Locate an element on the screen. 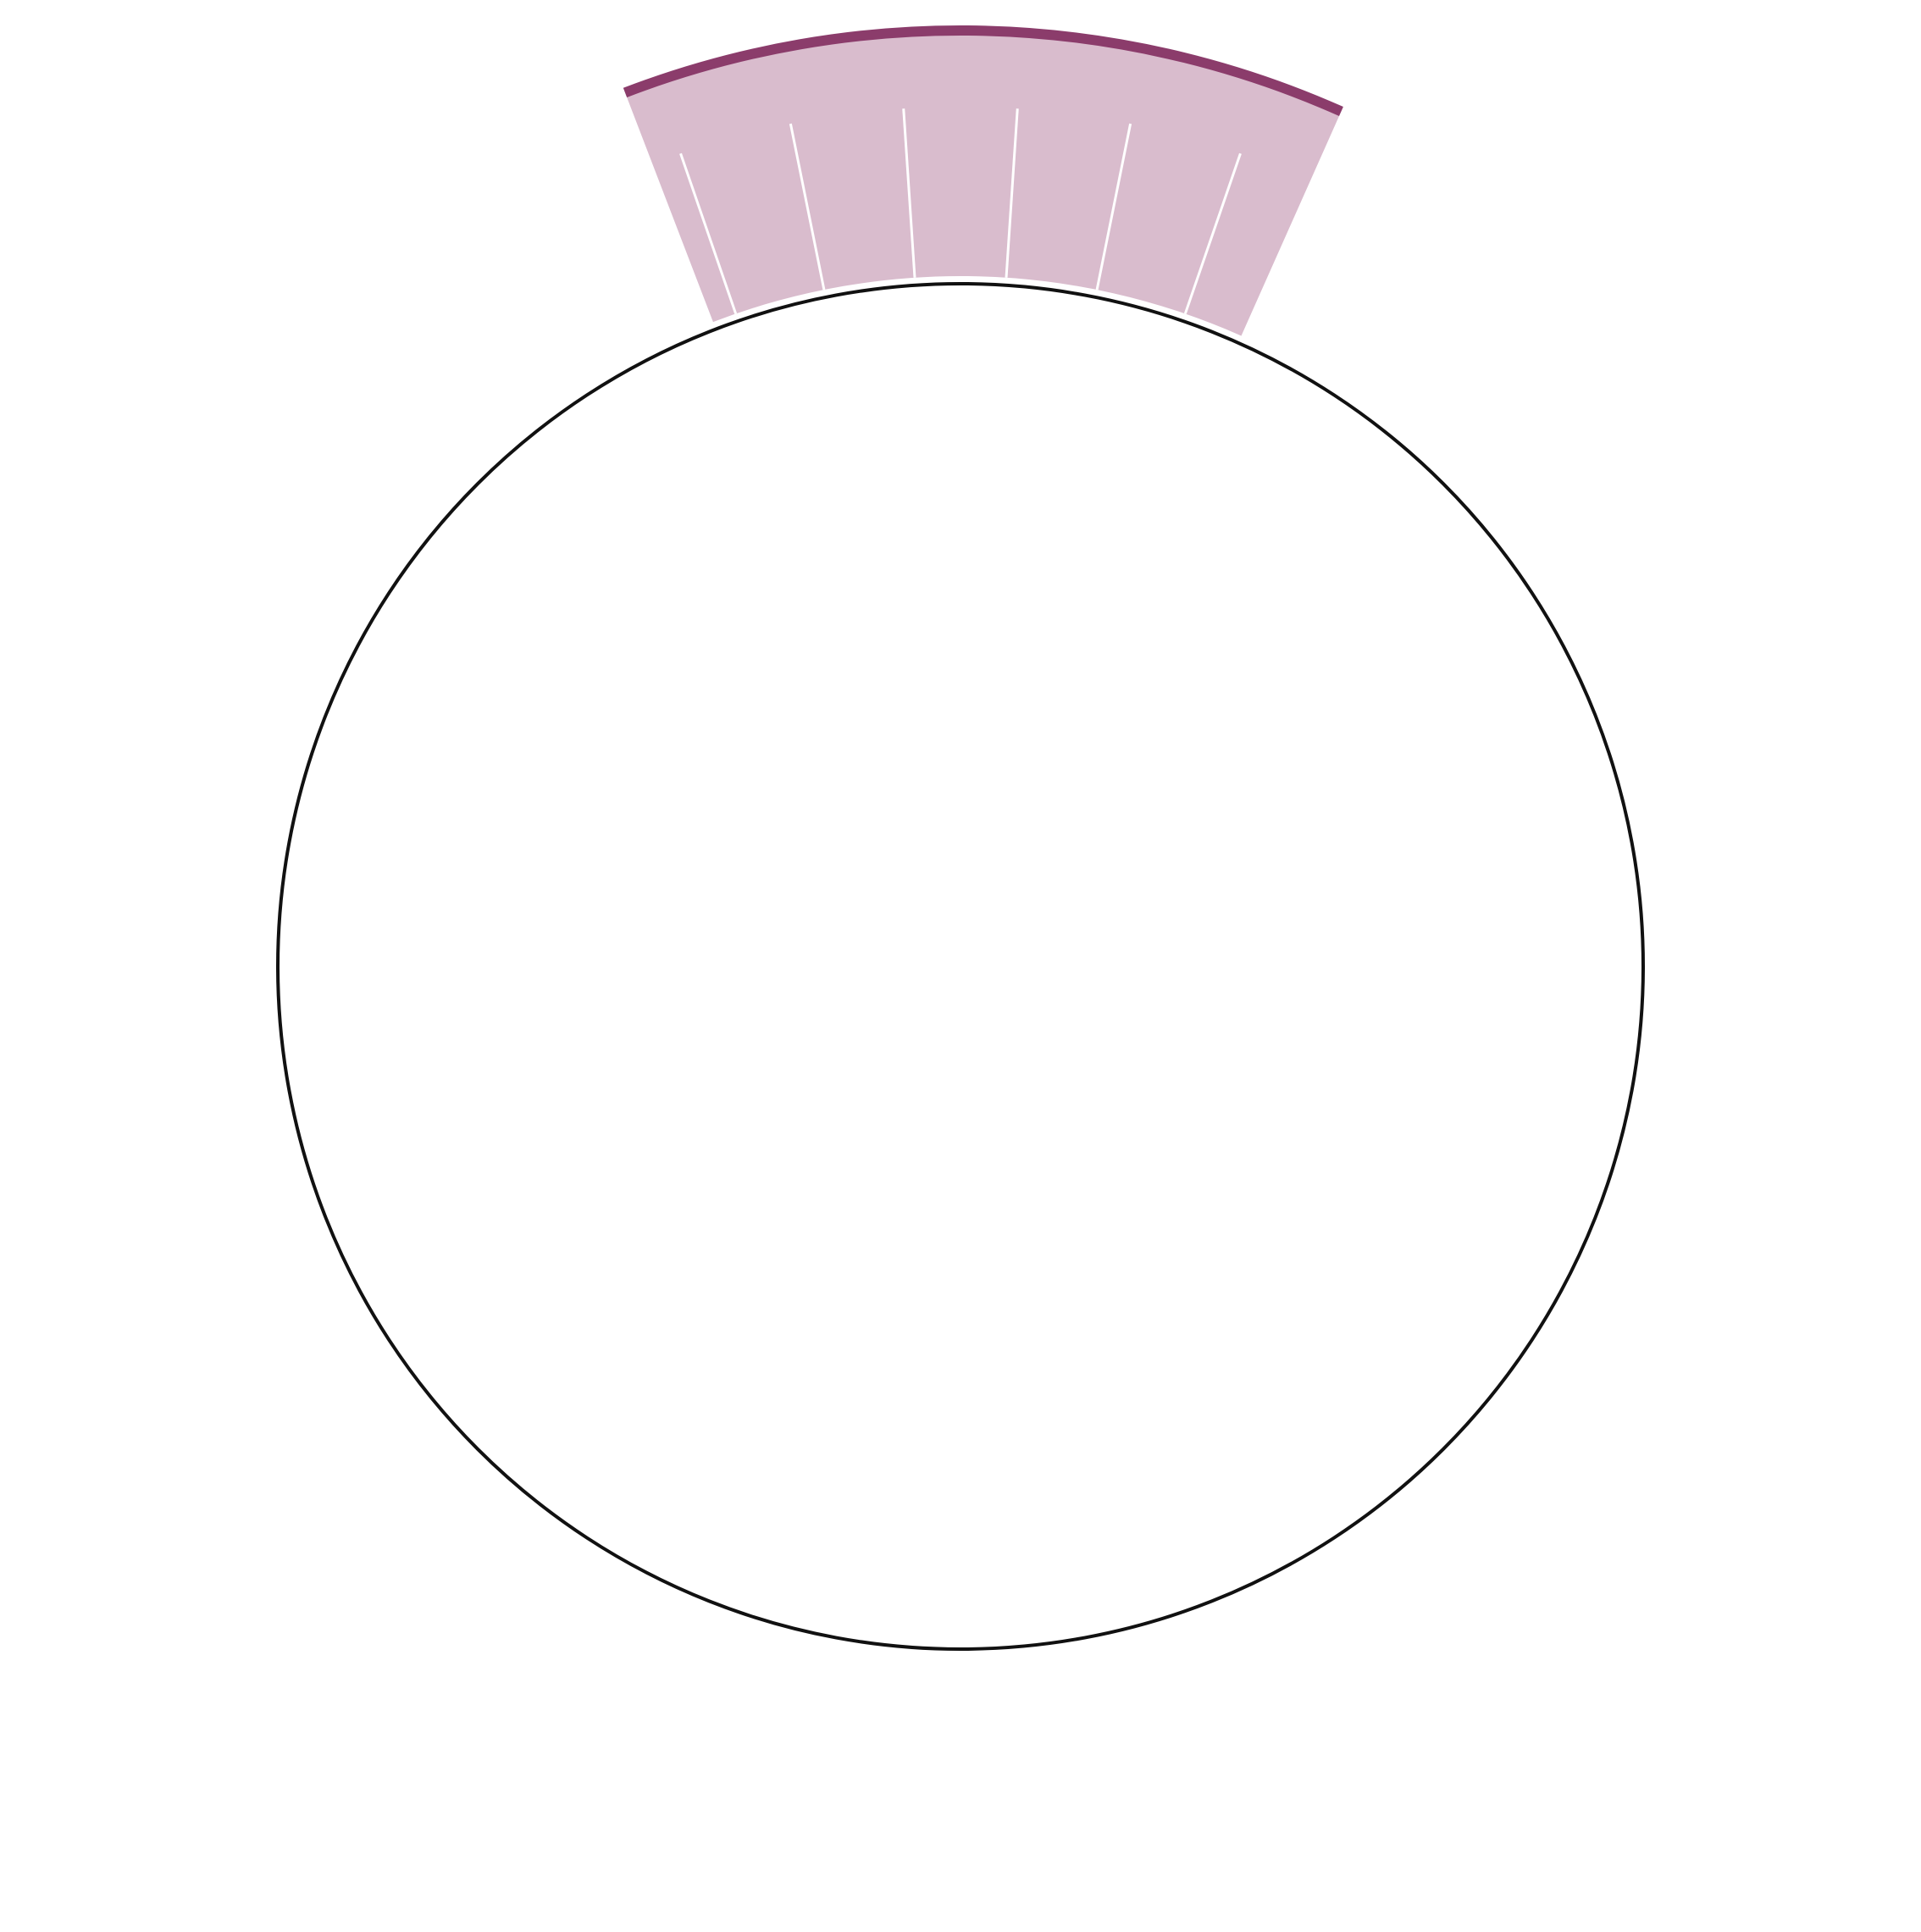 The width and height of the screenshot is (1921, 1932). rim-policy is located at coordinates (983, 71).